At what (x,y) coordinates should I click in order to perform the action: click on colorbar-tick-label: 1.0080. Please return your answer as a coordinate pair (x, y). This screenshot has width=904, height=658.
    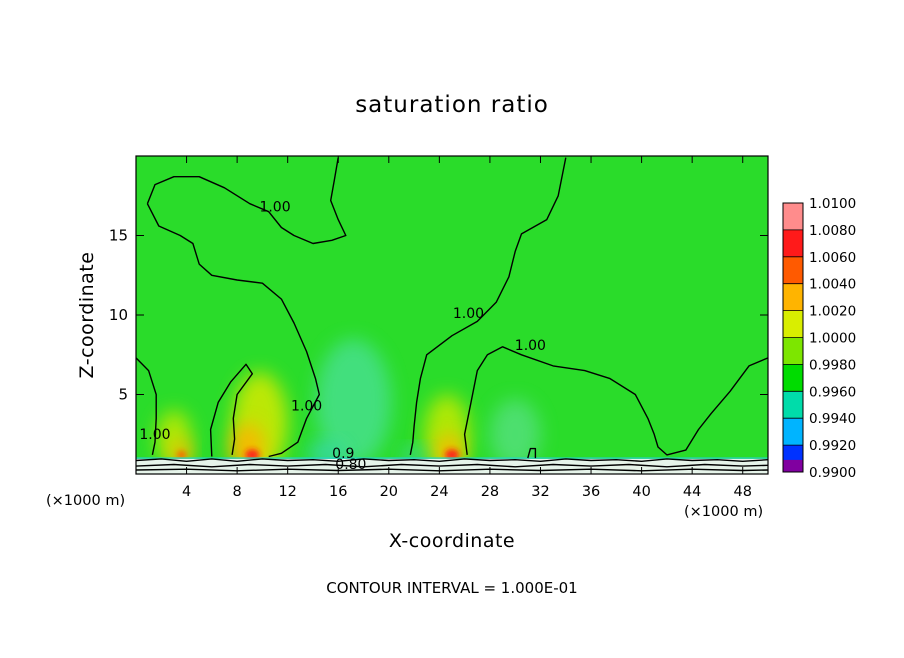
    Looking at the image, I should click on (832, 231).